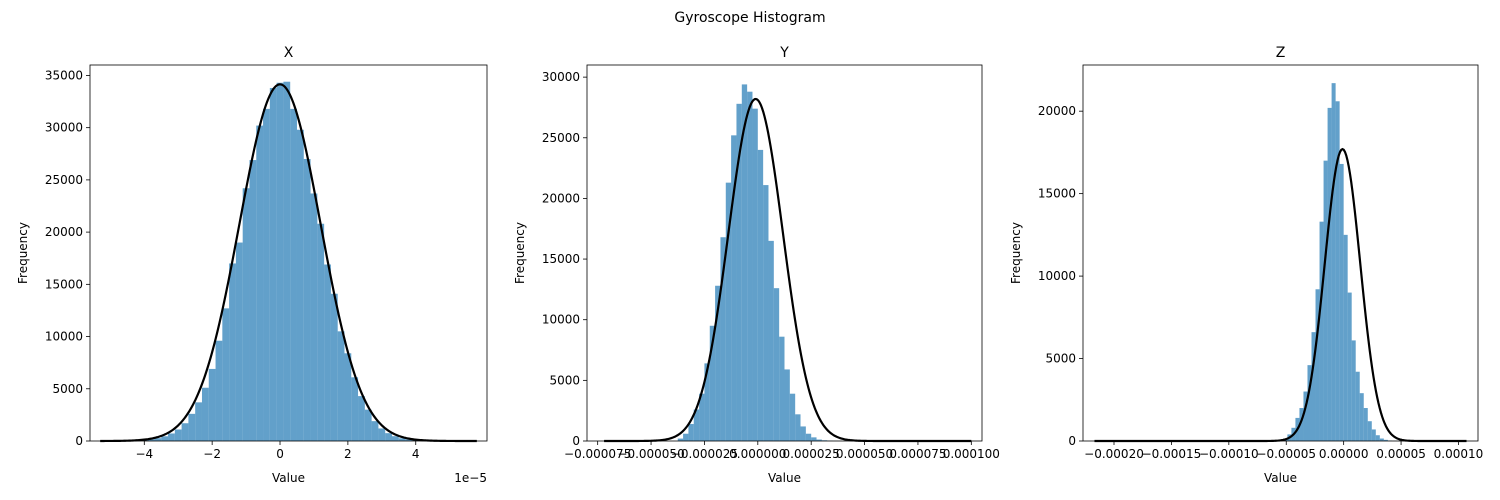  What do you see at coordinates (64, 180) in the screenshot?
I see `y-tick-label: 25000` at bounding box center [64, 180].